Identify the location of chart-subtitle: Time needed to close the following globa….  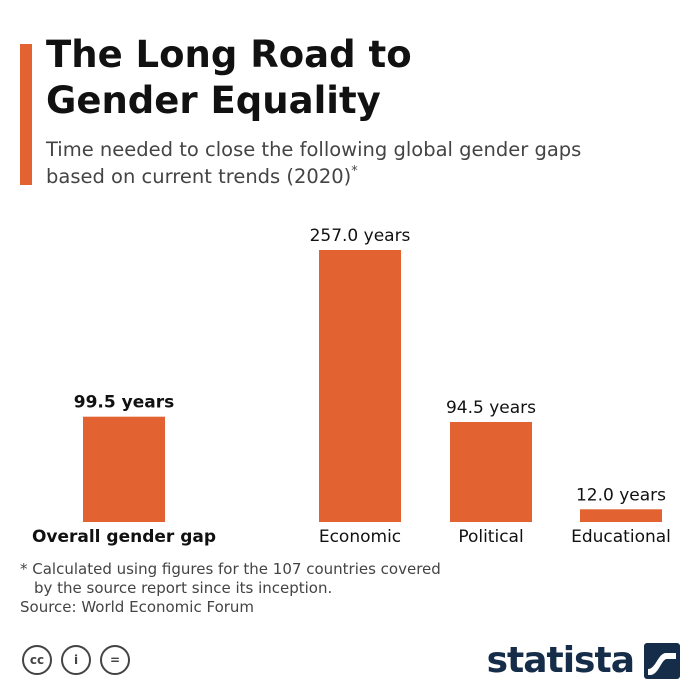
(366, 163).